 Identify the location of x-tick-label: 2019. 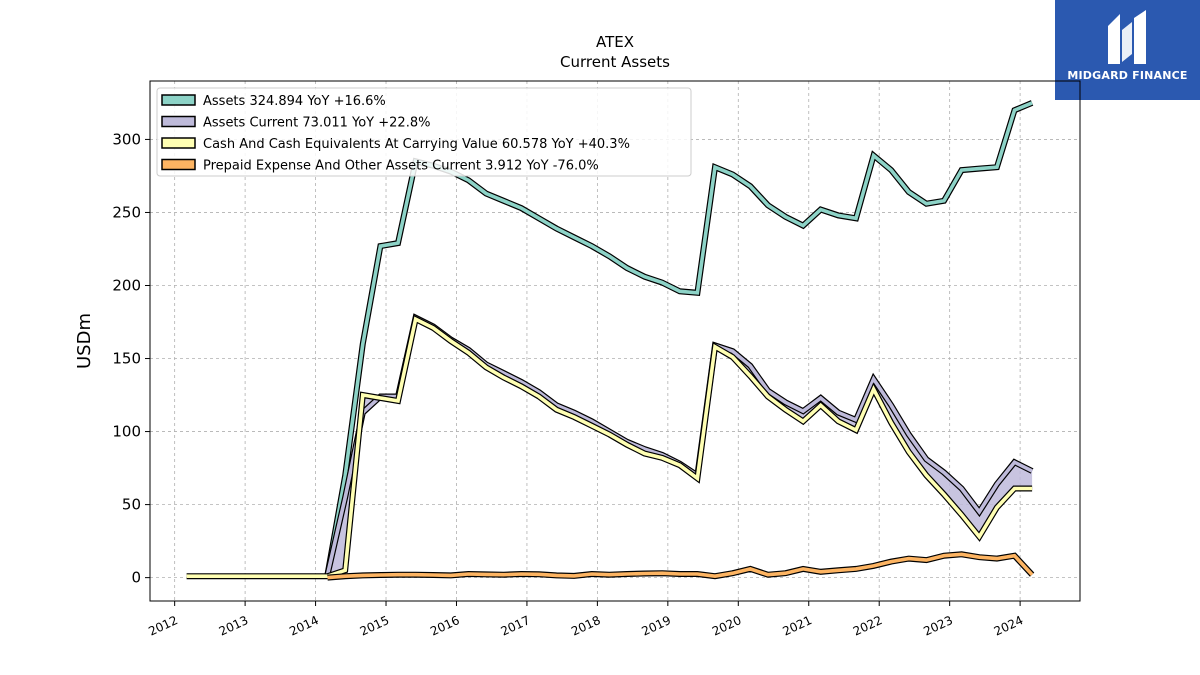
(657, 626).